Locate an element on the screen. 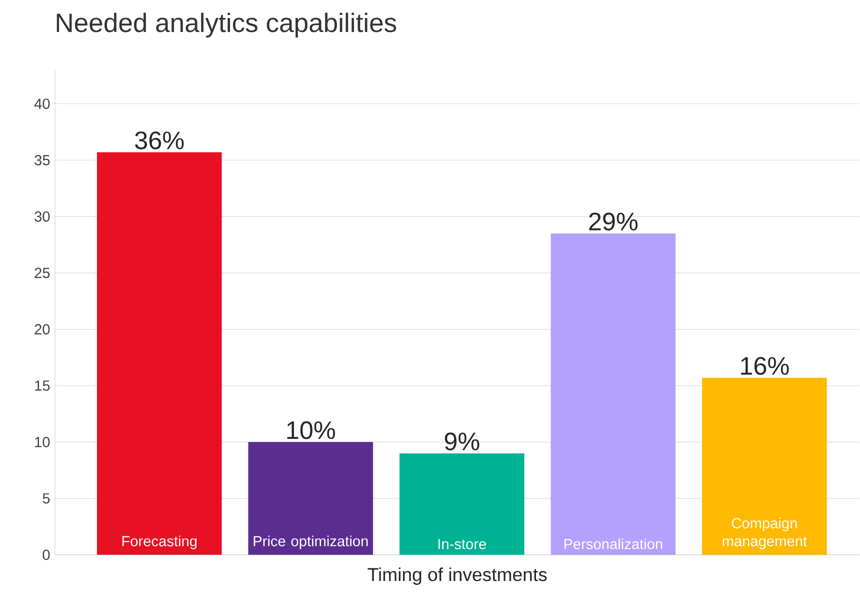 Image resolution: width=860 pixels, height=612 pixels. x-tick-label: Price optimization is located at coordinates (311, 543).